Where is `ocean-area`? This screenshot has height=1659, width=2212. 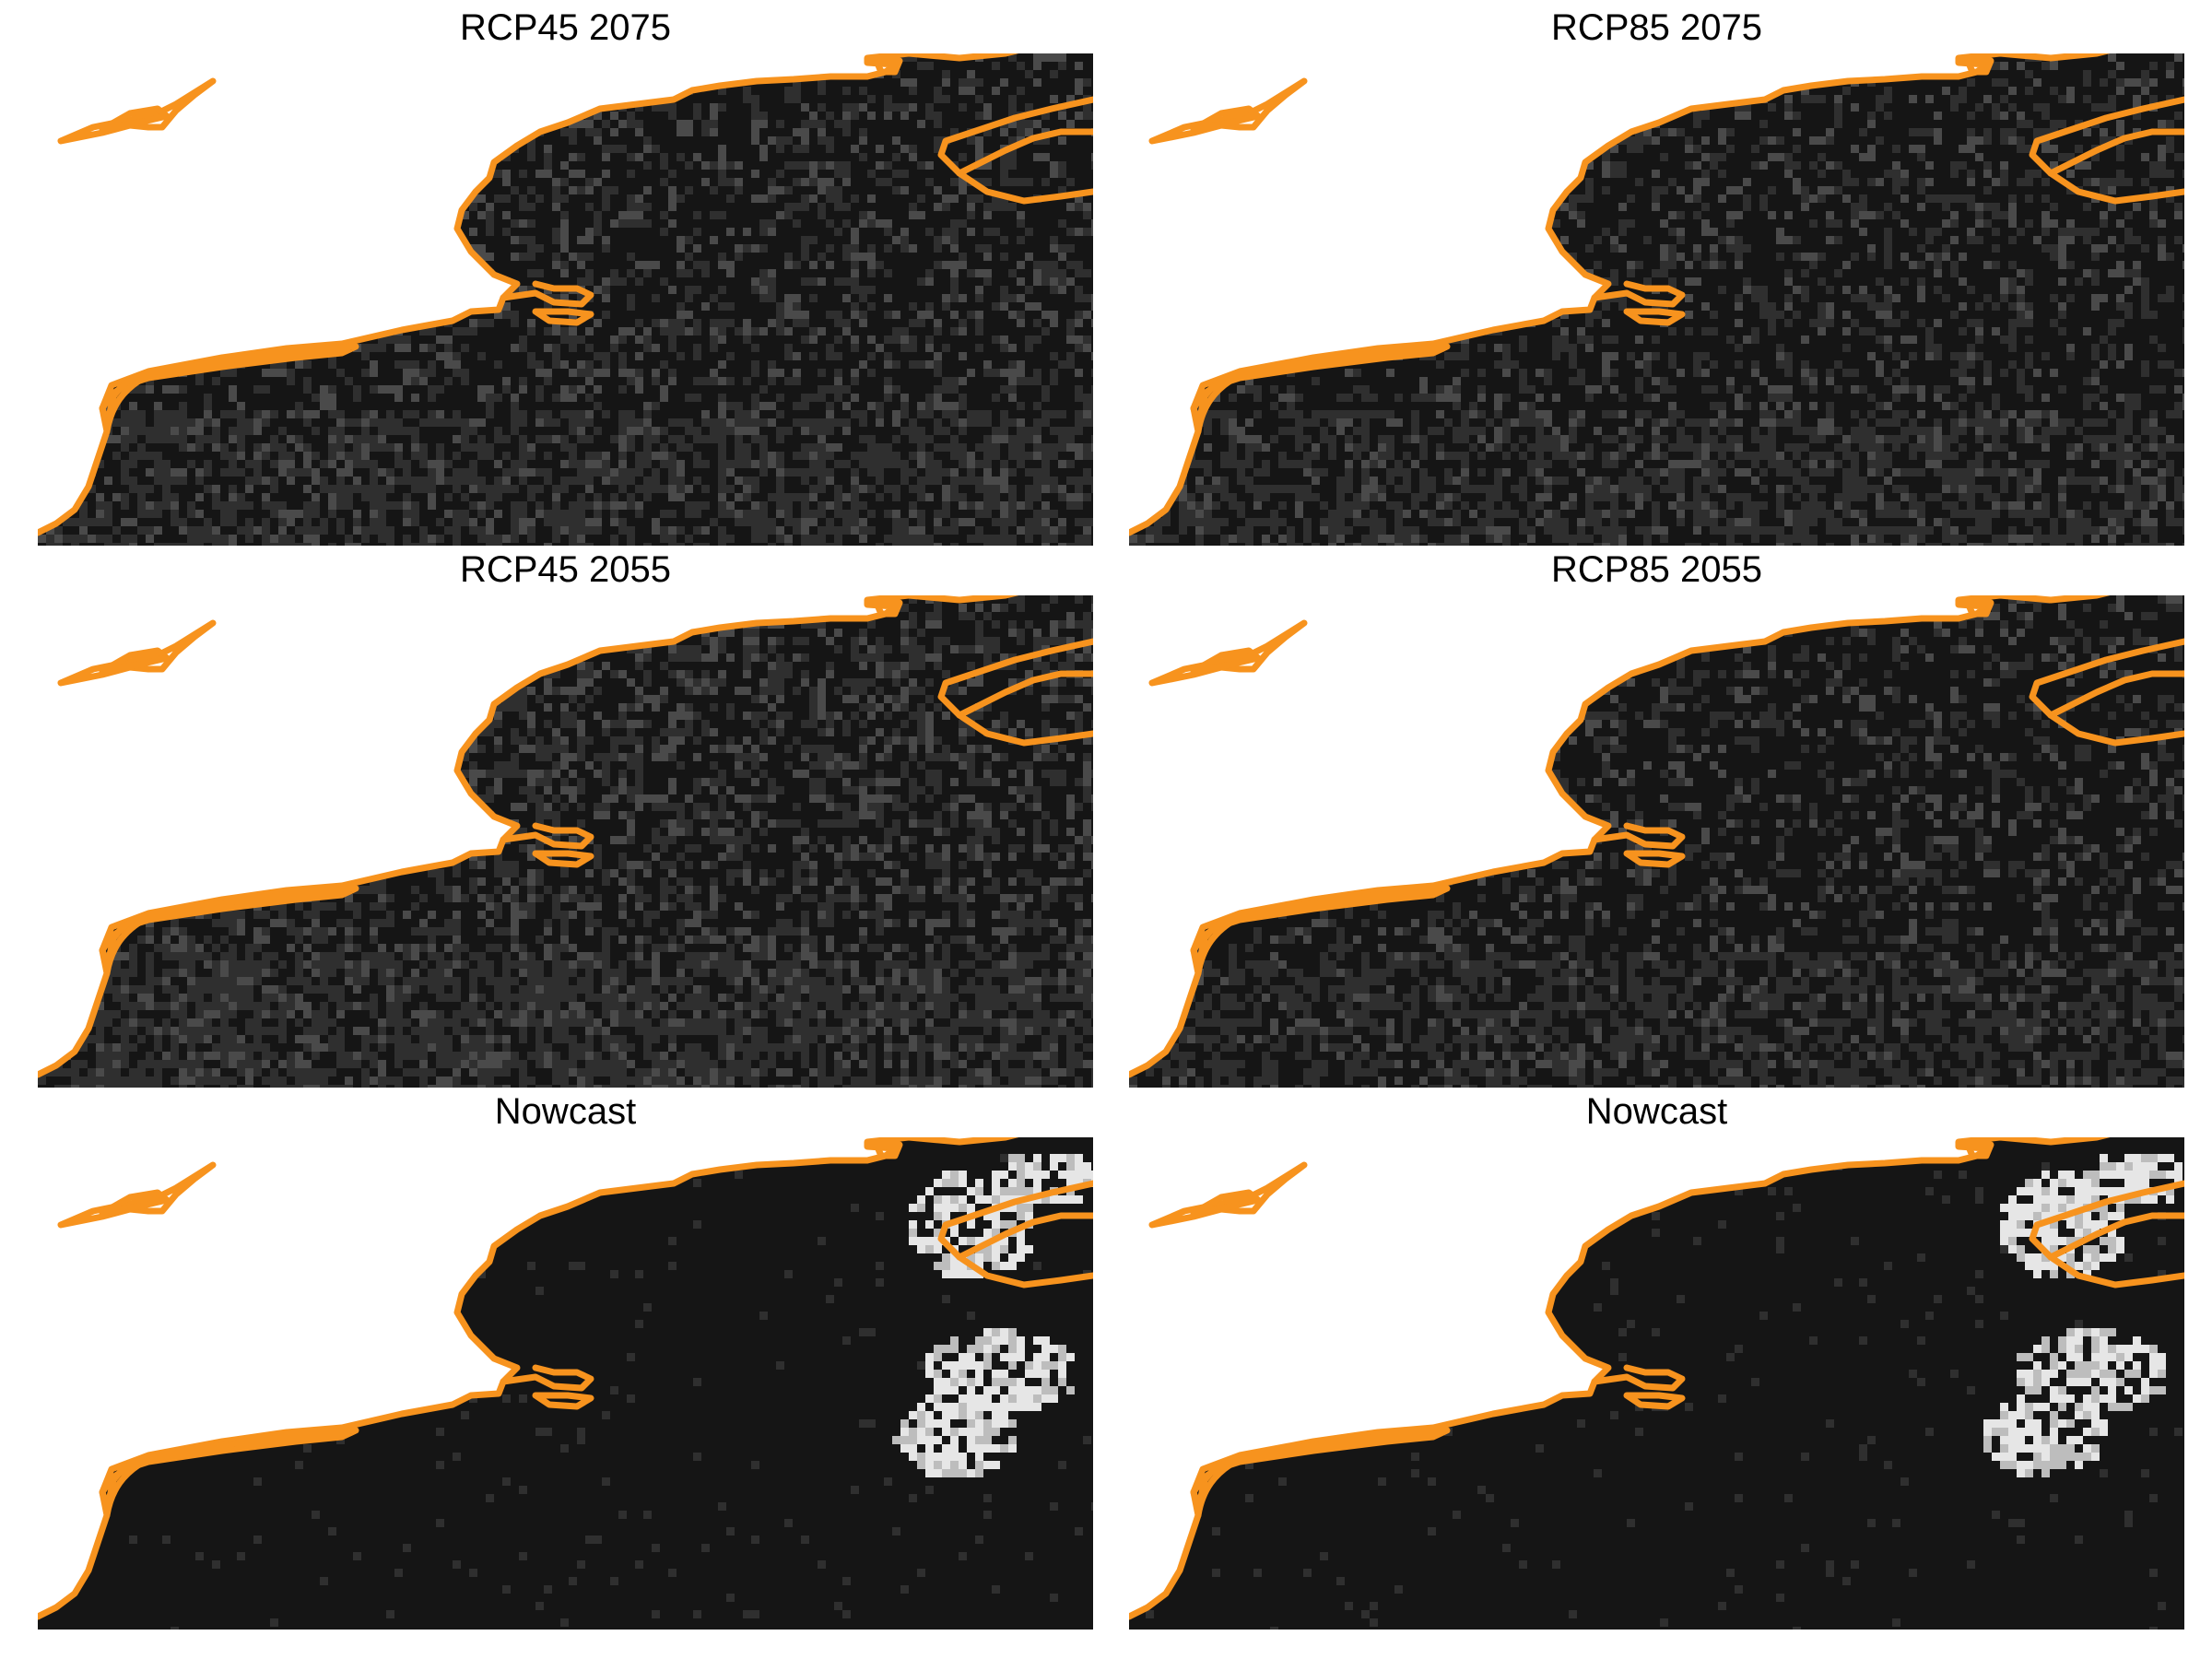 ocean-area is located at coordinates (565, 1383).